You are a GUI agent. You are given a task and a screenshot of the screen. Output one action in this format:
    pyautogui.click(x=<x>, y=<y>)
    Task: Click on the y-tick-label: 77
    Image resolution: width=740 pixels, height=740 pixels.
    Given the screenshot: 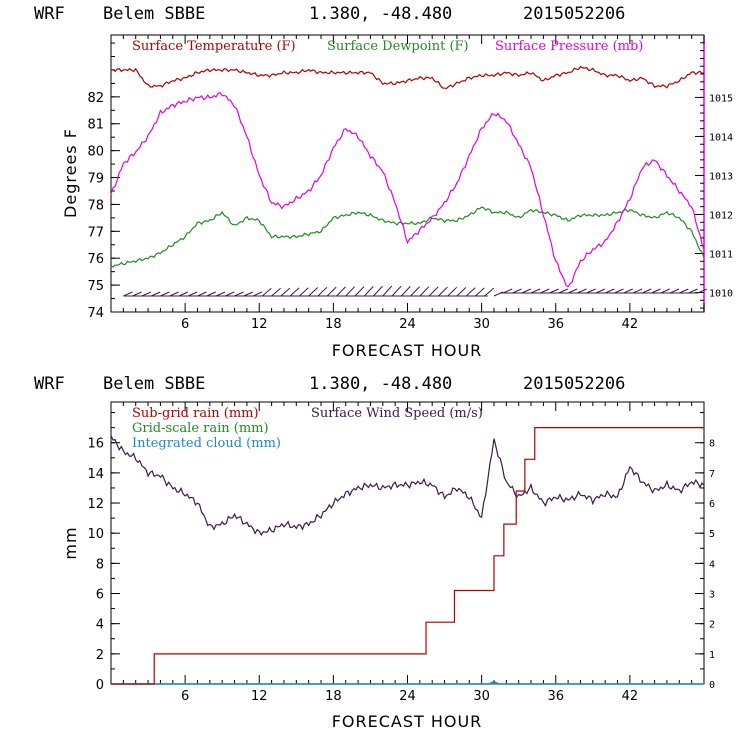 What is the action you would take?
    pyautogui.click(x=95, y=232)
    